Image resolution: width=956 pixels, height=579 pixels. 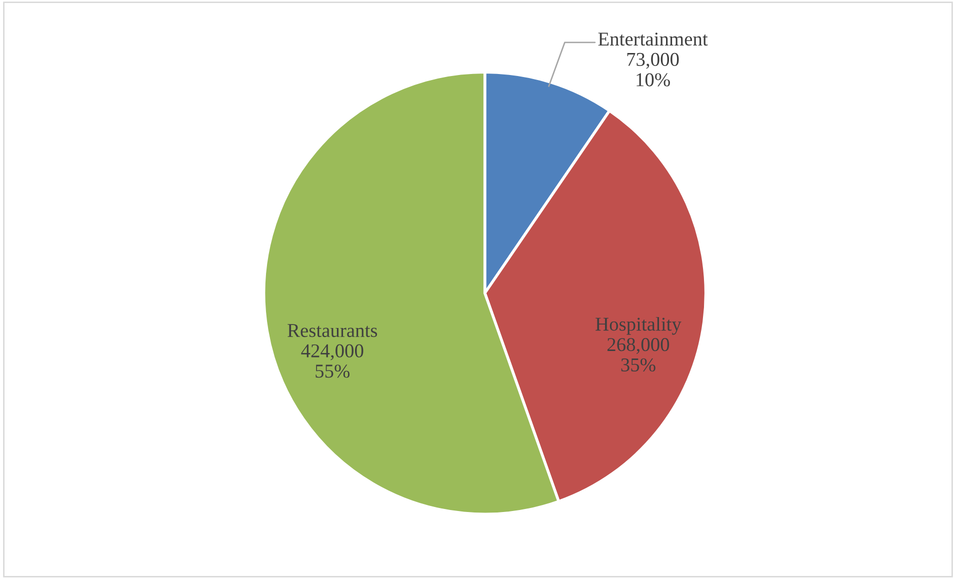 I want to click on data-label: 73,000 10%, so click(x=653, y=69).